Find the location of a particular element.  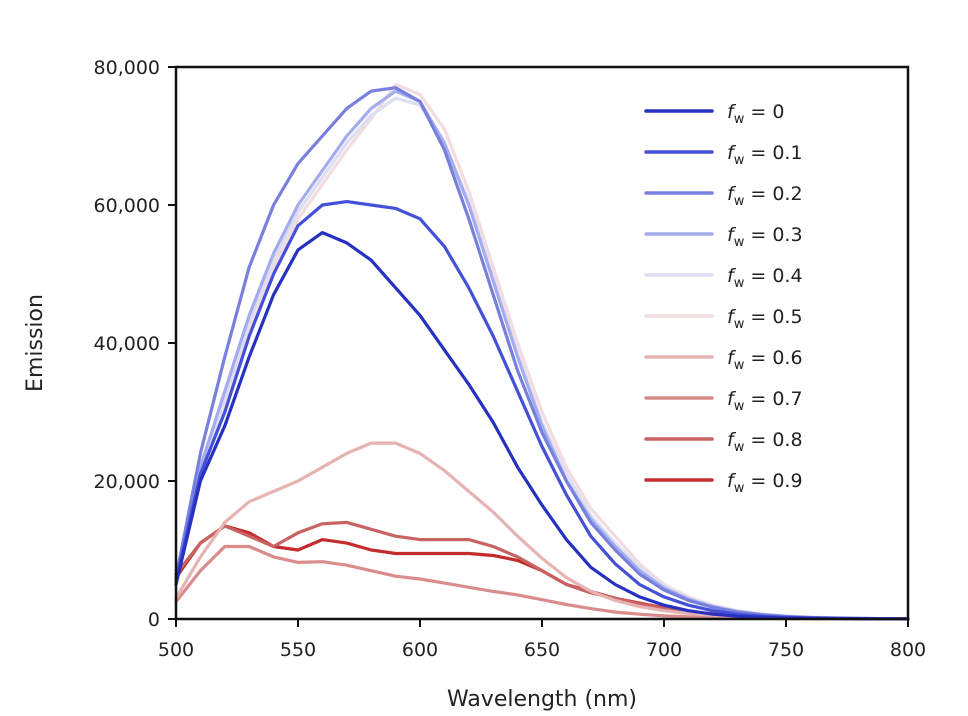

x-tick-label: 500 is located at coordinates (176, 650).